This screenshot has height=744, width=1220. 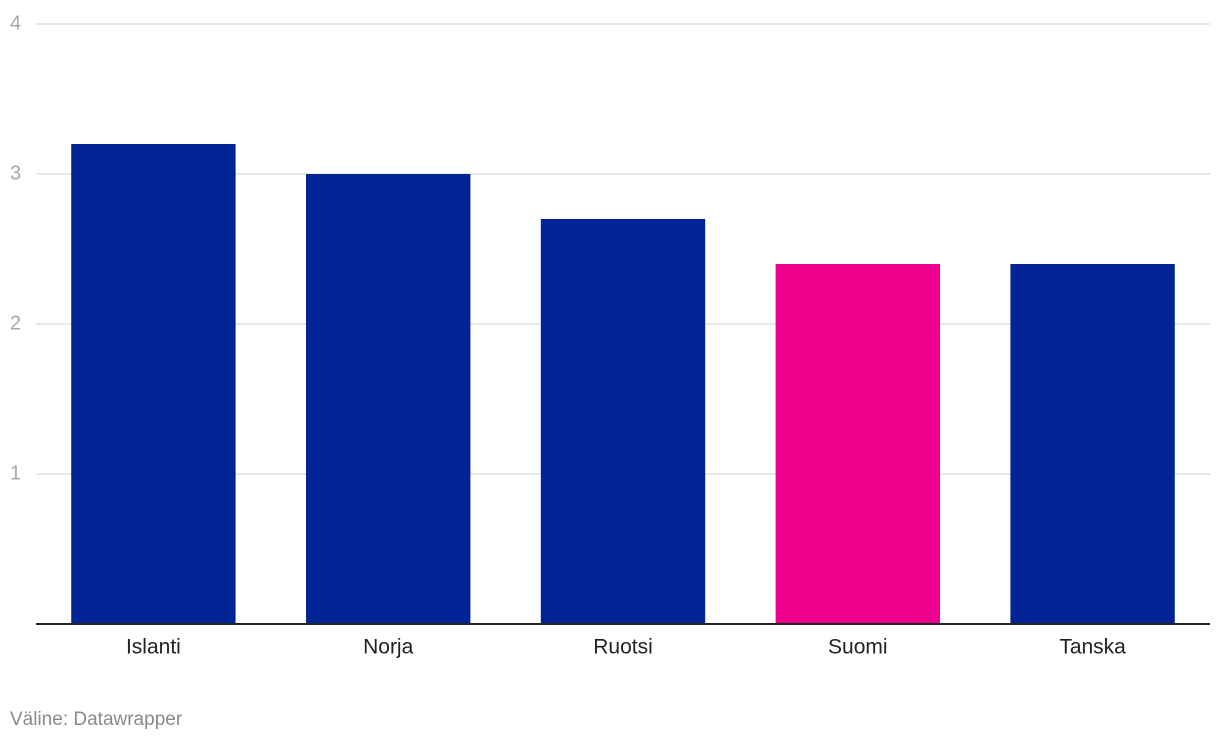 I want to click on x-tick-label: Norja, so click(x=388, y=647).